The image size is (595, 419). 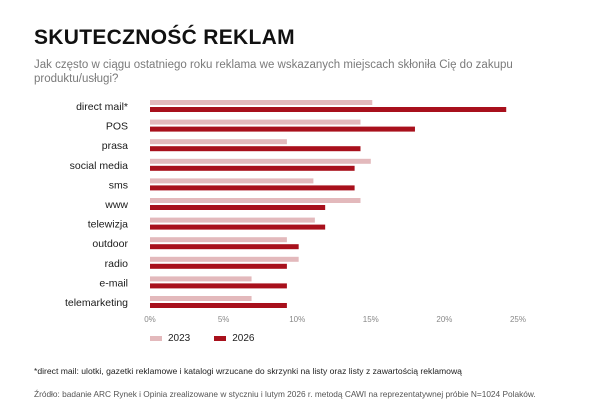 What do you see at coordinates (113, 283) in the screenshot?
I see `category-label: e-mail` at bounding box center [113, 283].